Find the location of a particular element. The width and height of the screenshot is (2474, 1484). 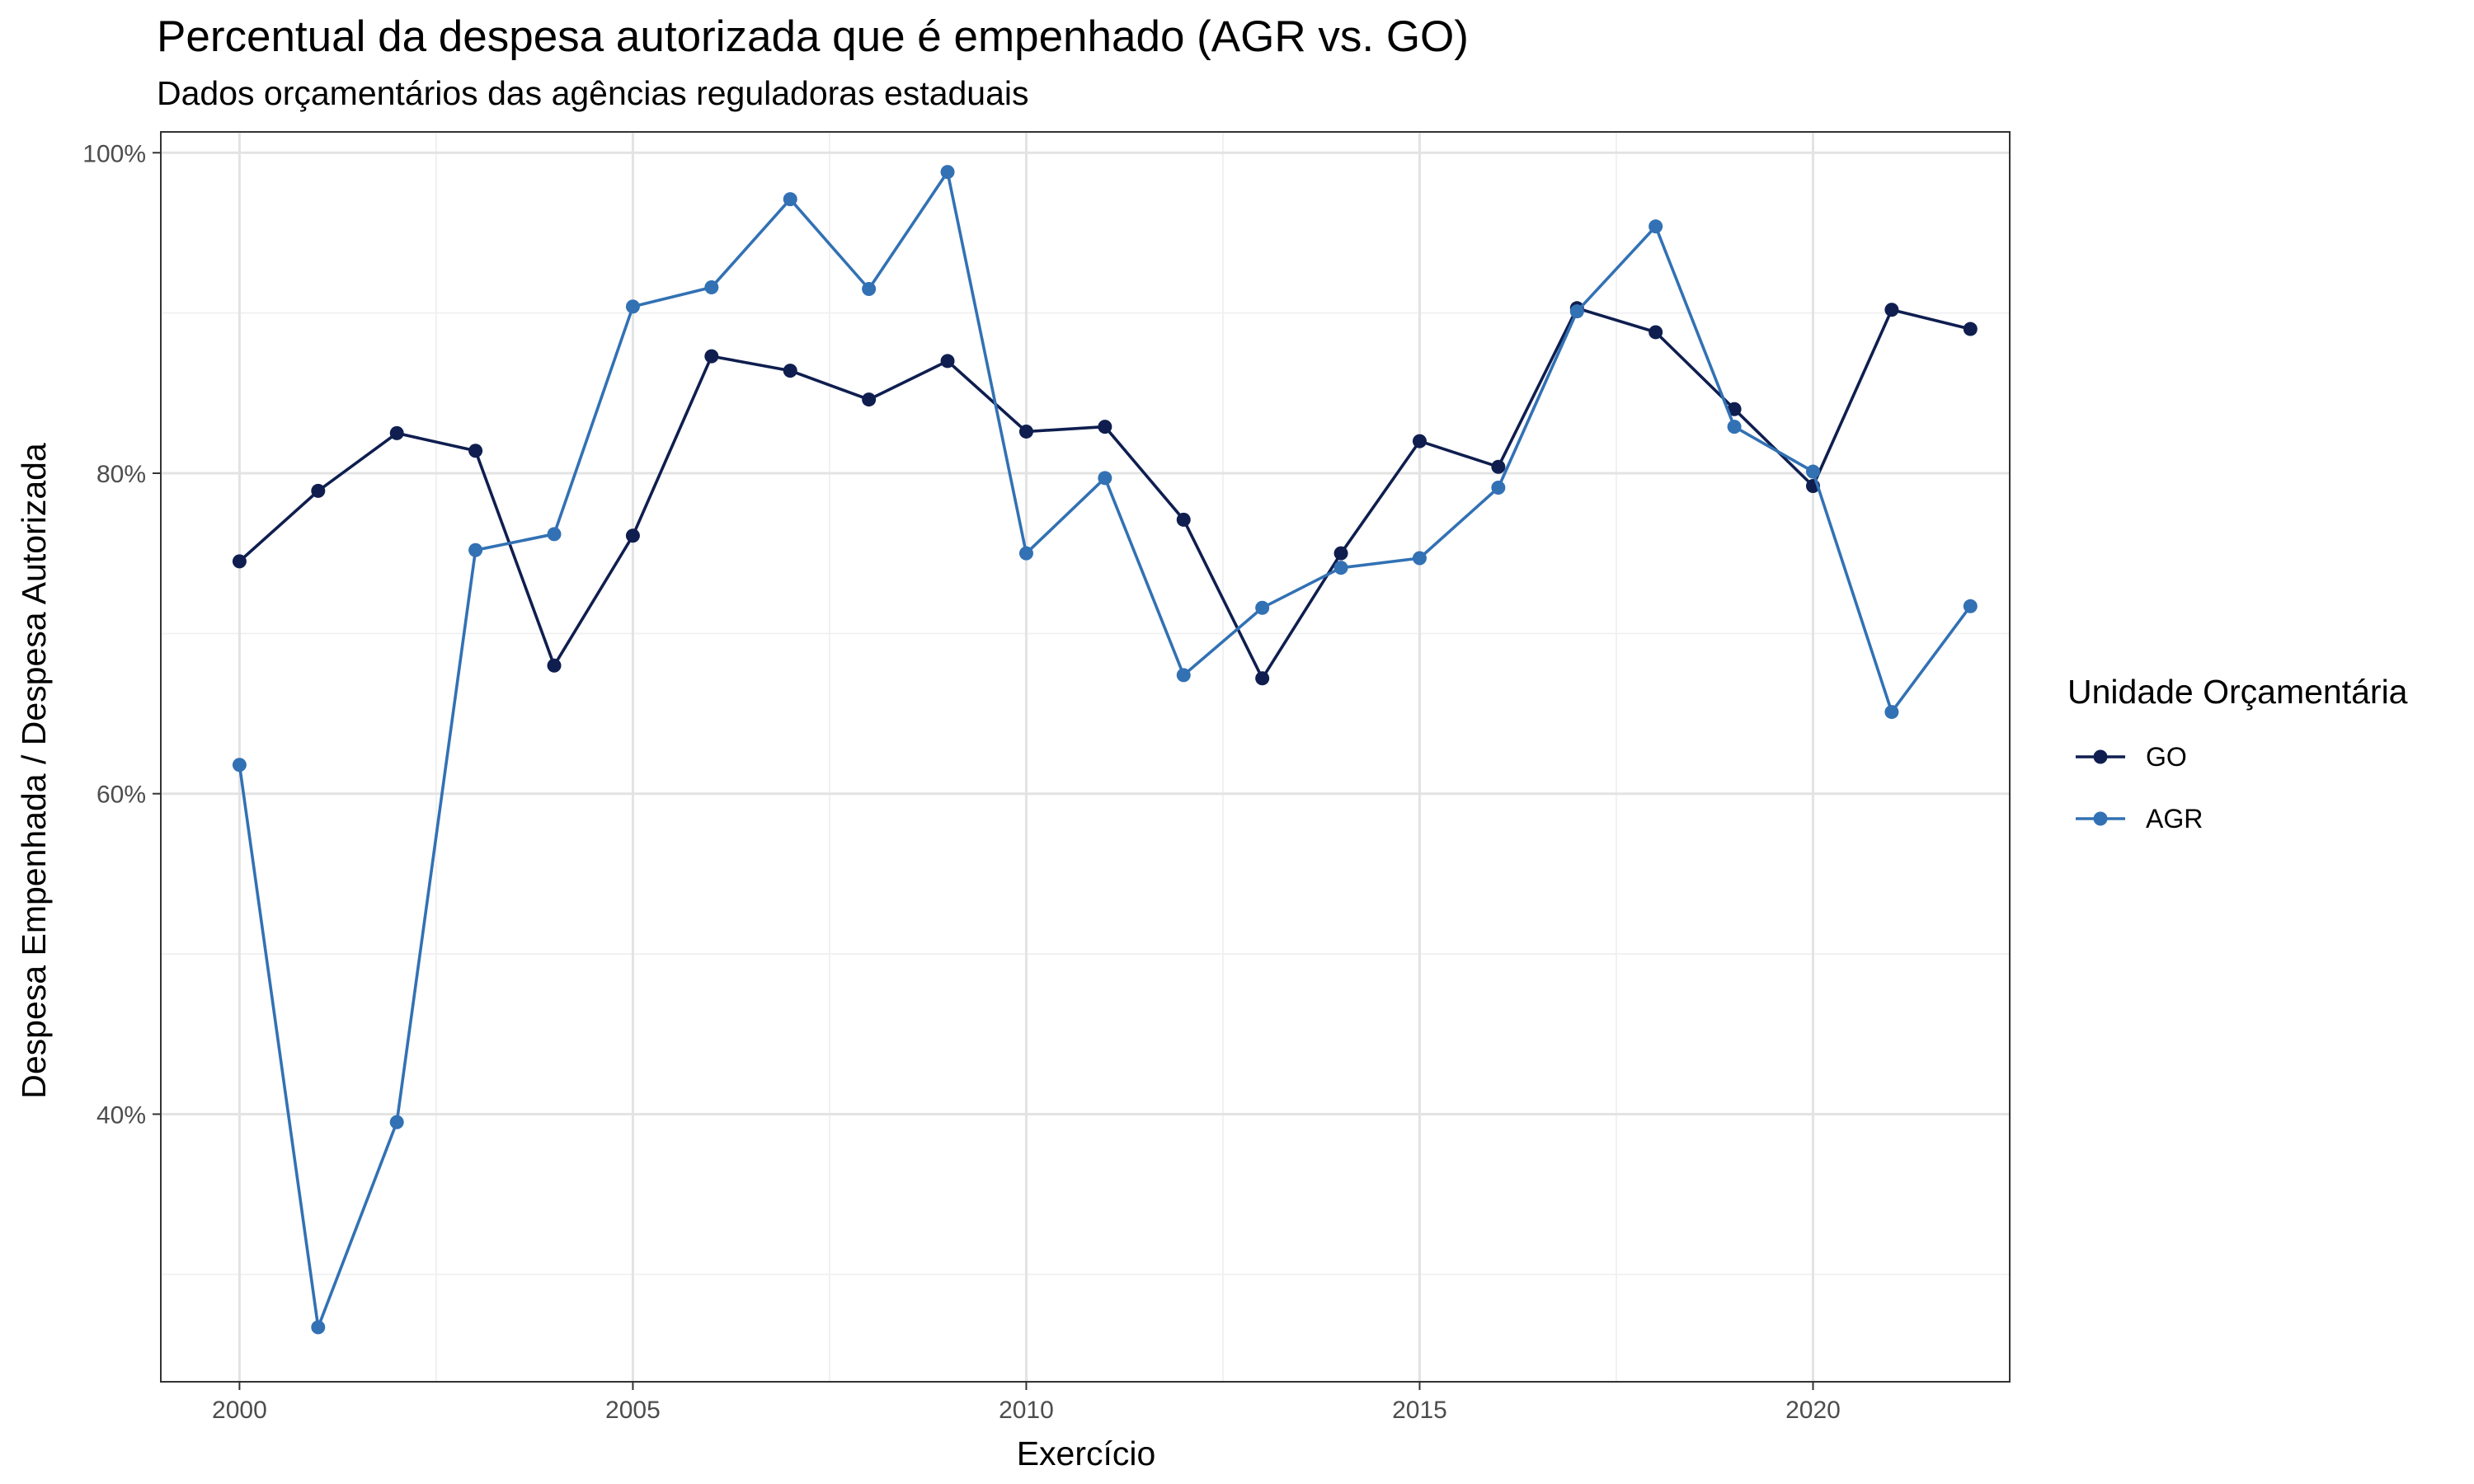

x-tick-label: 2005 is located at coordinates (633, 1410).